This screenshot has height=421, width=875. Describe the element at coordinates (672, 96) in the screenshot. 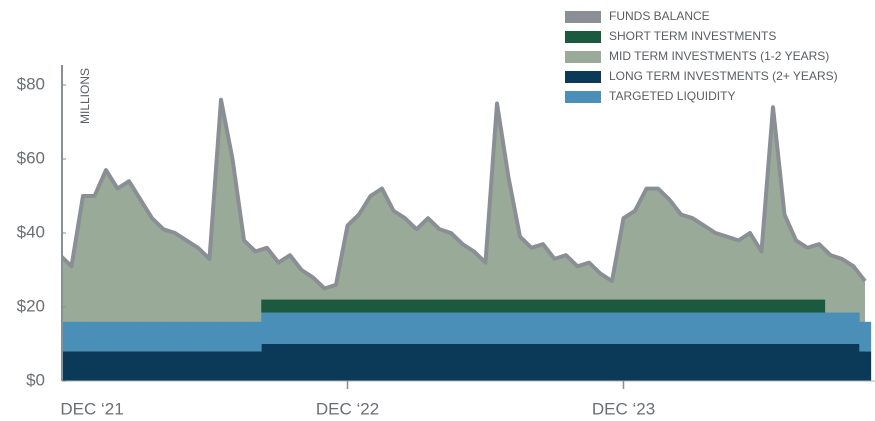

I see `legend-label: TARGETED LIQUIDITY` at that location.